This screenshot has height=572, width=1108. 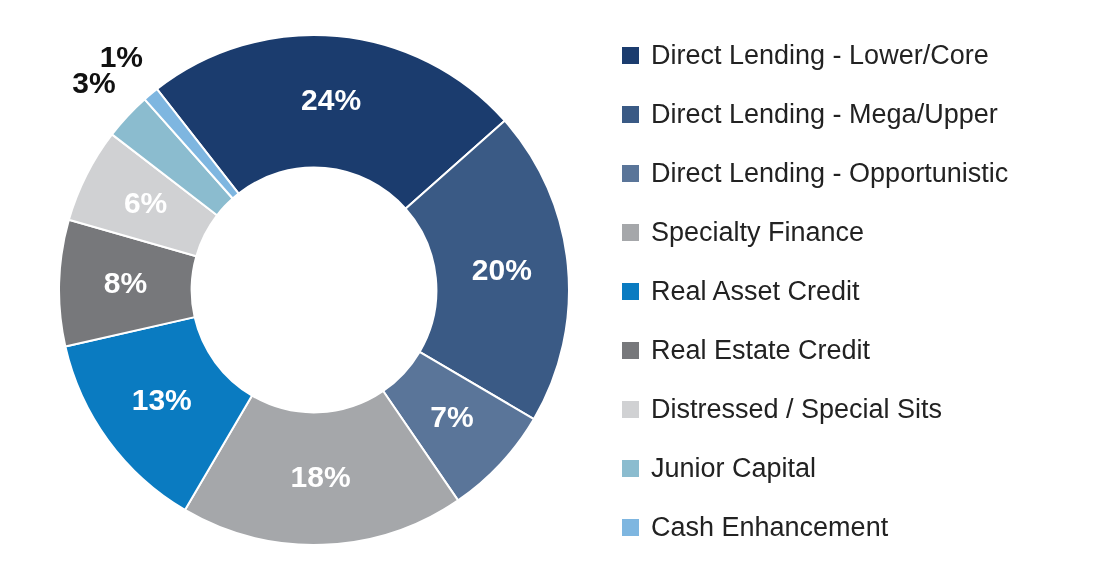 I want to click on data-label: 20%, so click(x=501, y=269).